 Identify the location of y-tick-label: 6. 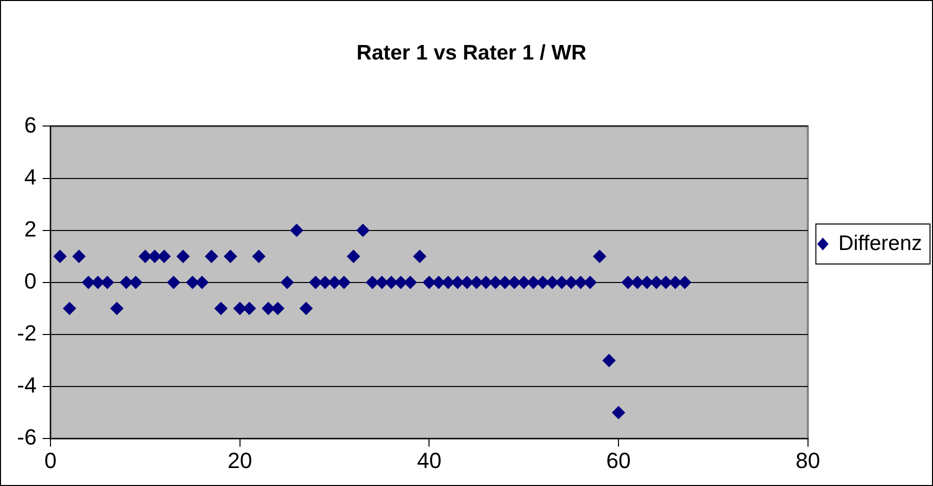
(30, 125).